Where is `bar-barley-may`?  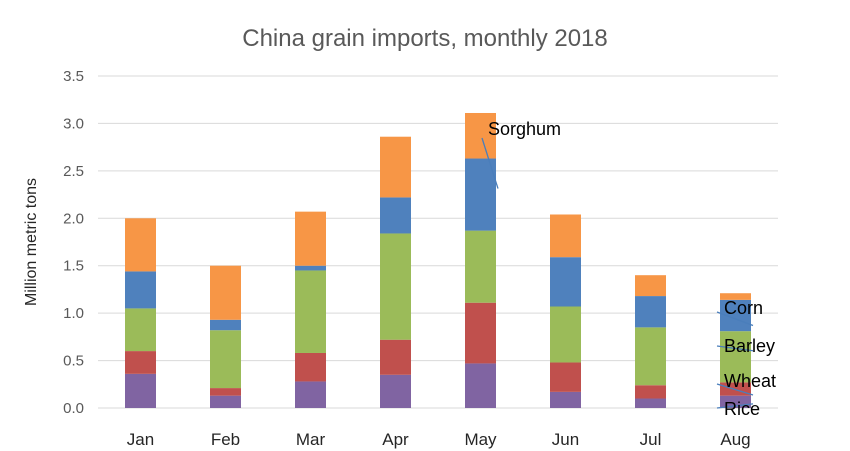
bar-barley-may is located at coordinates (480, 266).